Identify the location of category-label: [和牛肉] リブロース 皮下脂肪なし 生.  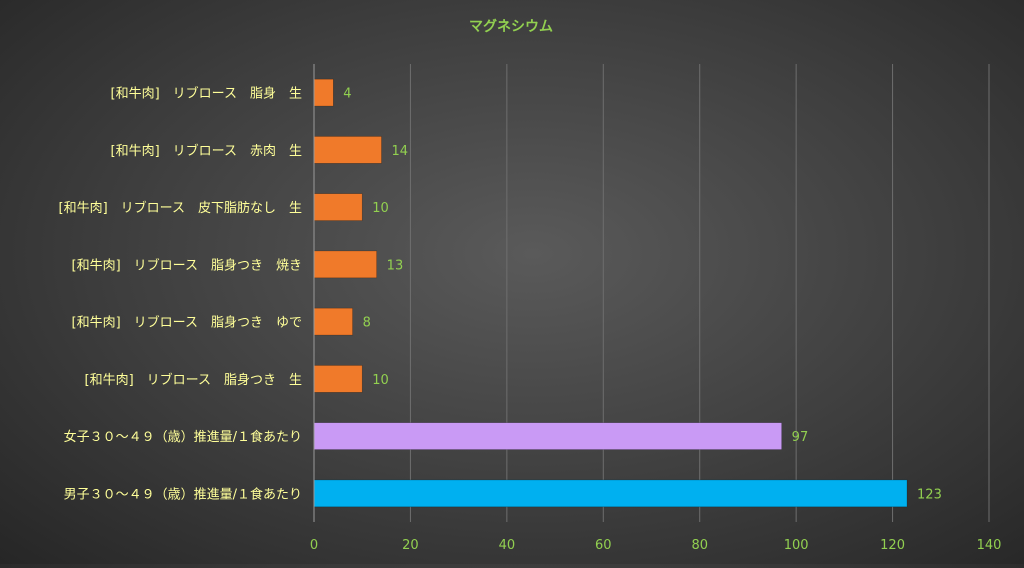
(181, 208).